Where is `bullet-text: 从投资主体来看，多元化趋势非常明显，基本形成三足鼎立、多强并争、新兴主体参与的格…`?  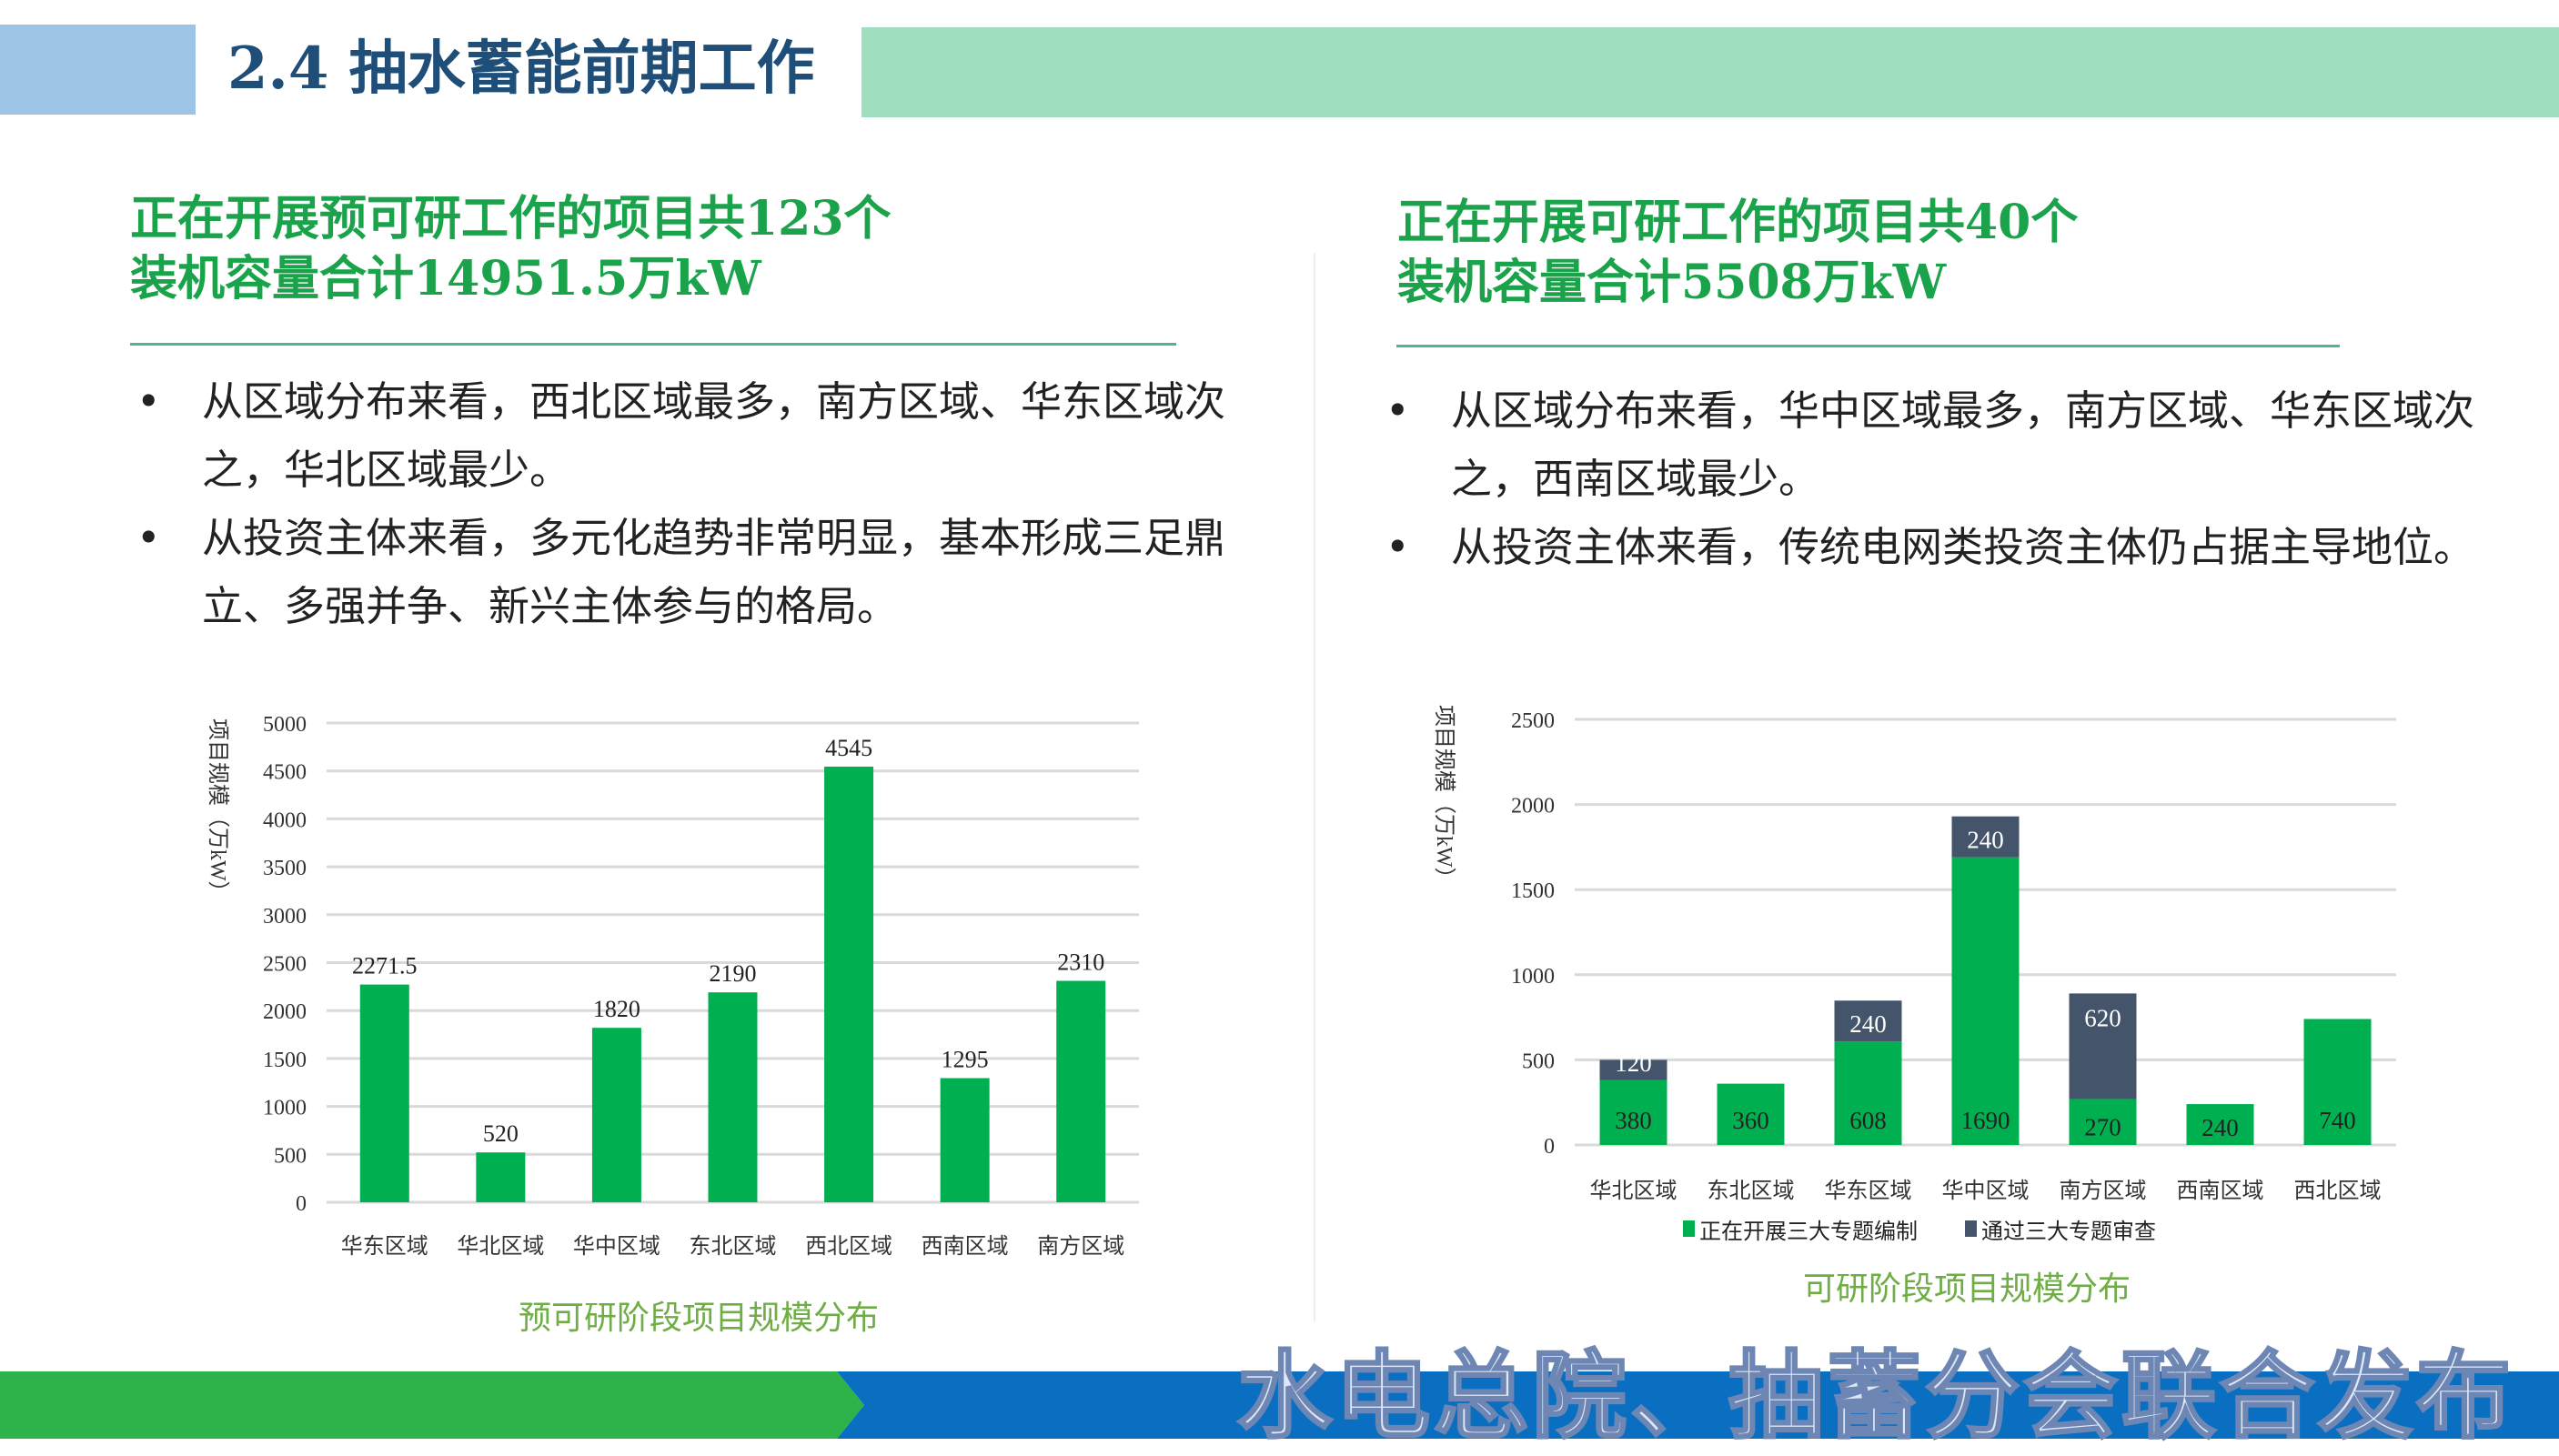
bullet-text: 从投资主体来看，多元化趋势非常明显，基本形成三足鼎立、多强并争、新兴主体参与的格… is located at coordinates (714, 572).